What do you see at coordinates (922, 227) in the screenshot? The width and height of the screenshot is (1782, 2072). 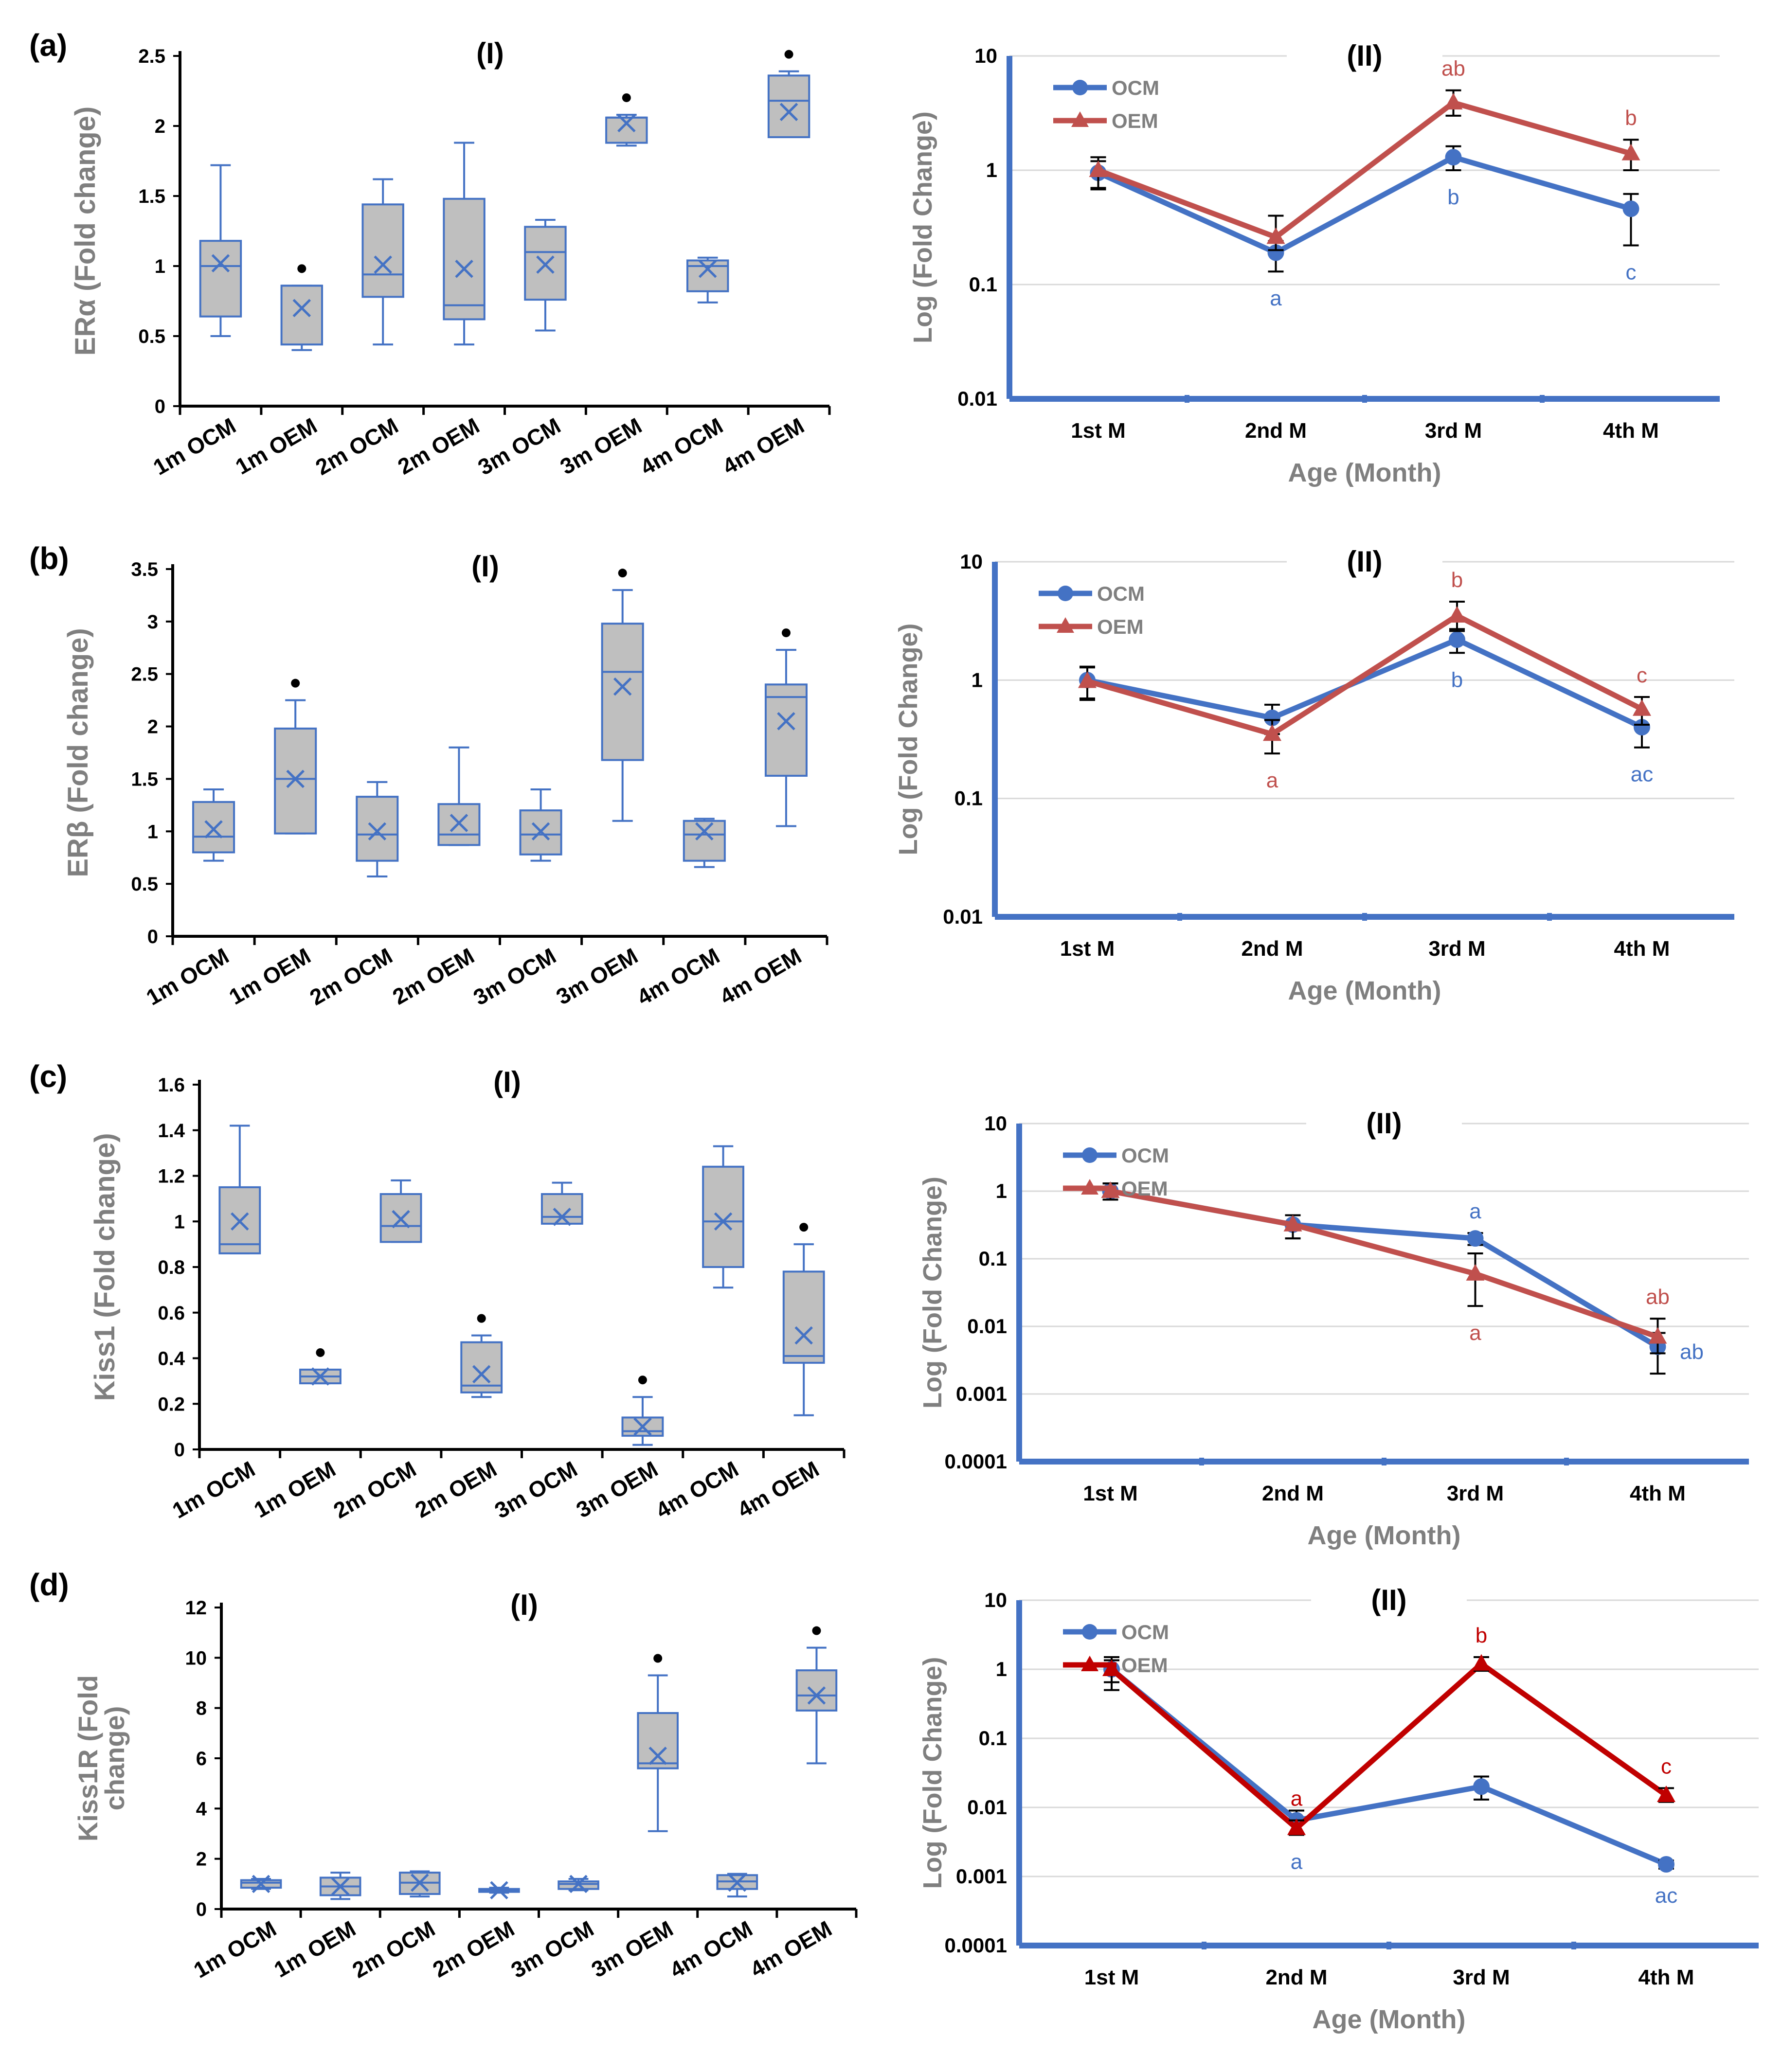 I see `y-axis-title: Log (Fold Change)` at bounding box center [922, 227].